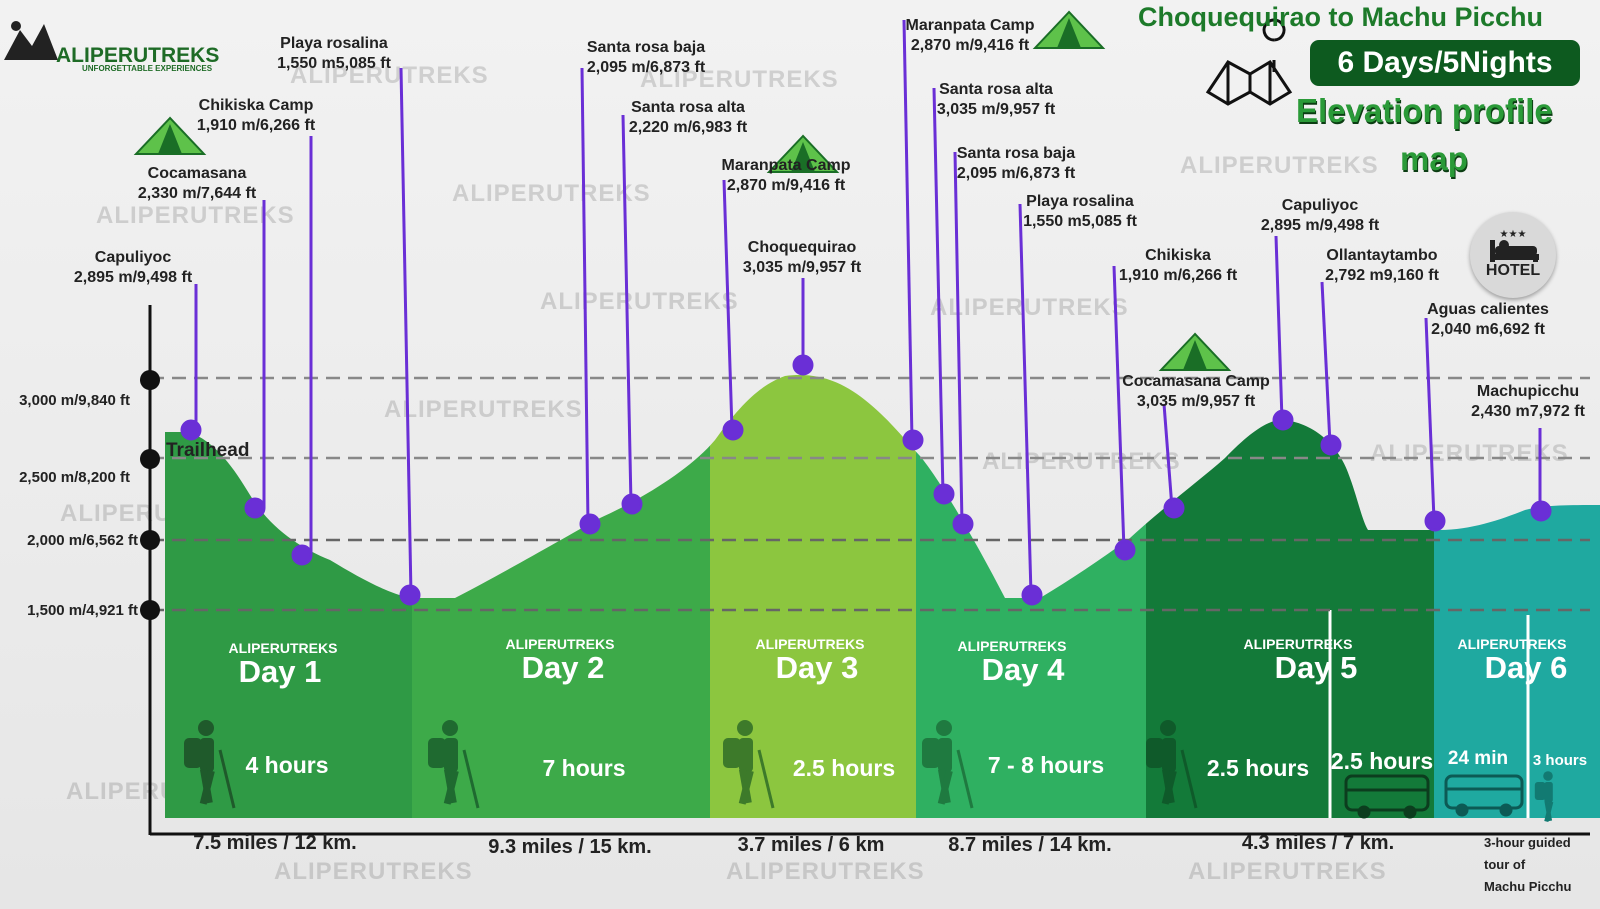  What do you see at coordinates (287, 765) in the screenshot?
I see `day-hours-1: 4 hours` at bounding box center [287, 765].